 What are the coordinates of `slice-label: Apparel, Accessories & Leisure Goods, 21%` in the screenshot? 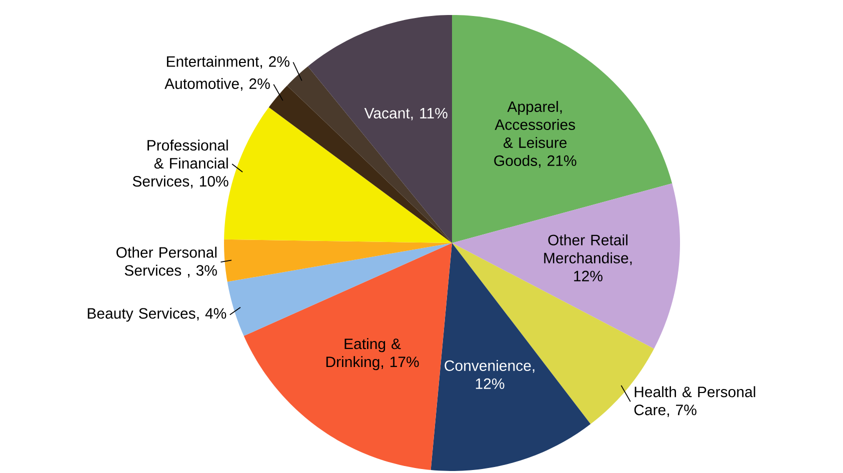 It's located at (535, 134).